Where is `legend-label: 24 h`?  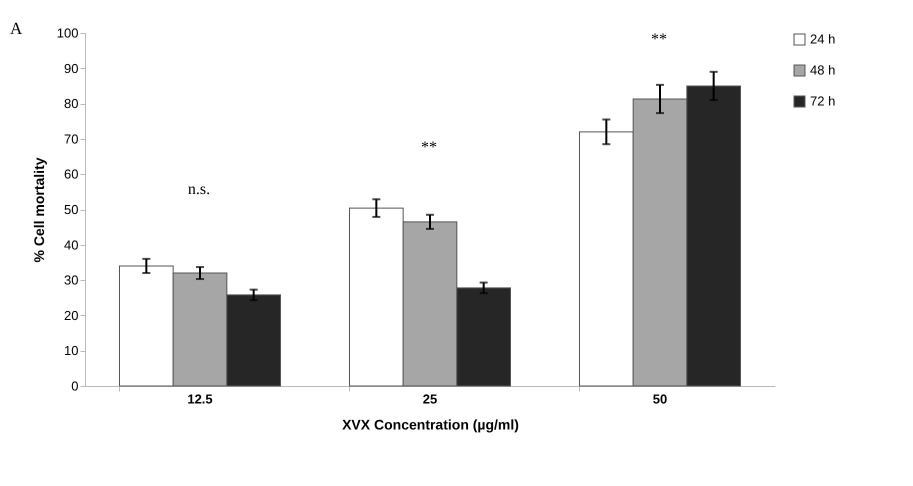 legend-label: 24 h is located at coordinates (823, 39).